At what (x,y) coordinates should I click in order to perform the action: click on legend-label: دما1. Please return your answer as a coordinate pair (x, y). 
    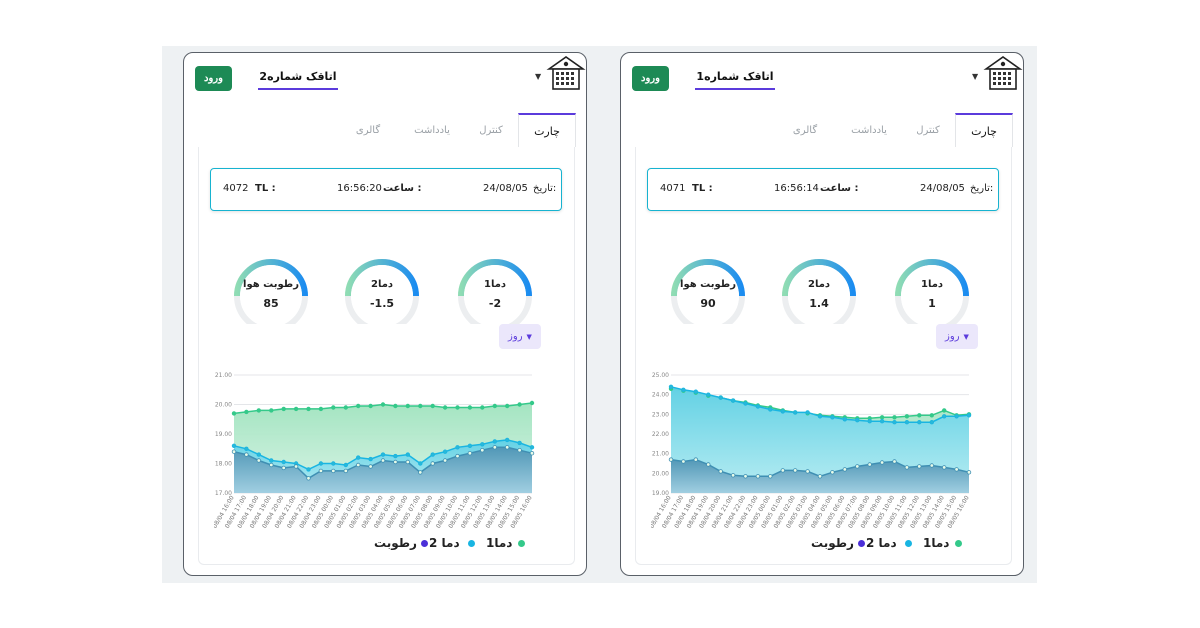
    Looking at the image, I should click on (499, 543).